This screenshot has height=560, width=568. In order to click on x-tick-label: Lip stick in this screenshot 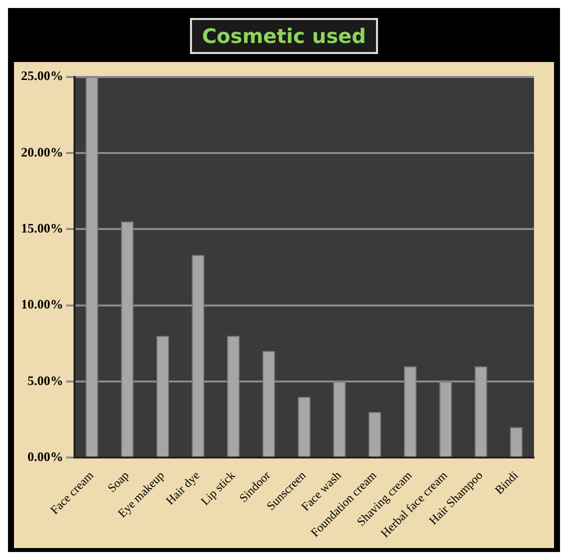, I will do `click(218, 488)`.